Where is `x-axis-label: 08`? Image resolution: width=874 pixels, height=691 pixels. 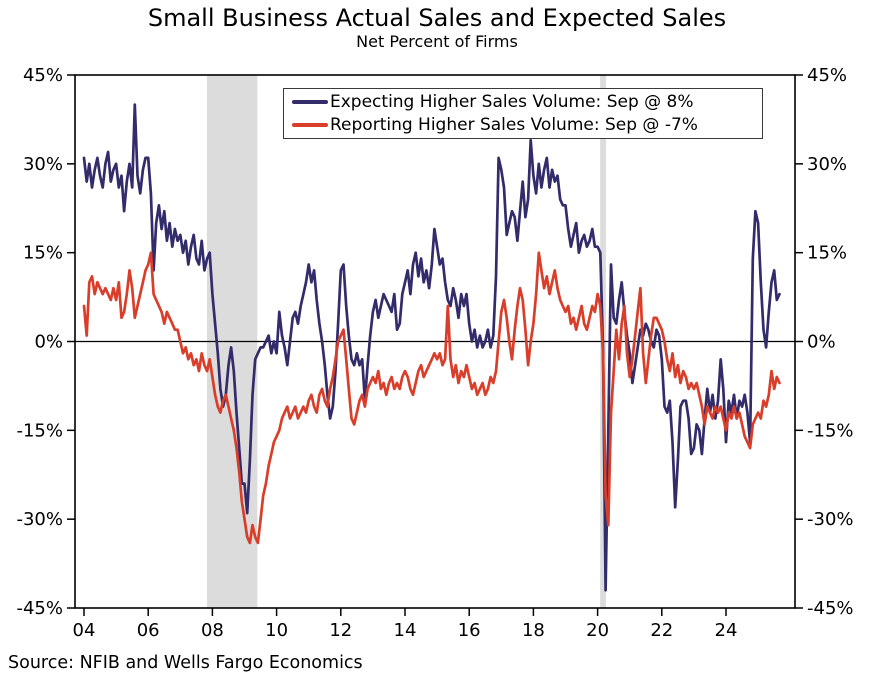
x-axis-label: 08 is located at coordinates (212, 630).